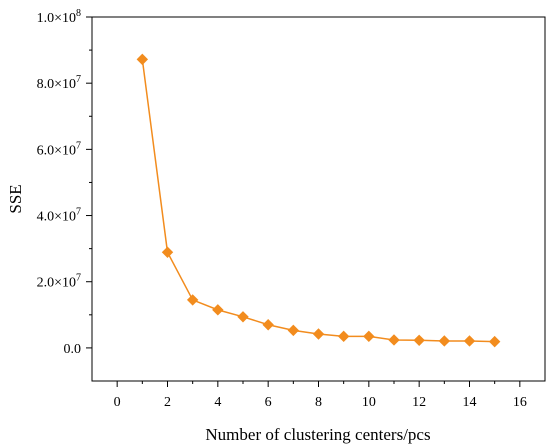 Image resolution: width=550 pixels, height=447 pixels. I want to click on x-tick-label: 14, so click(470, 402).